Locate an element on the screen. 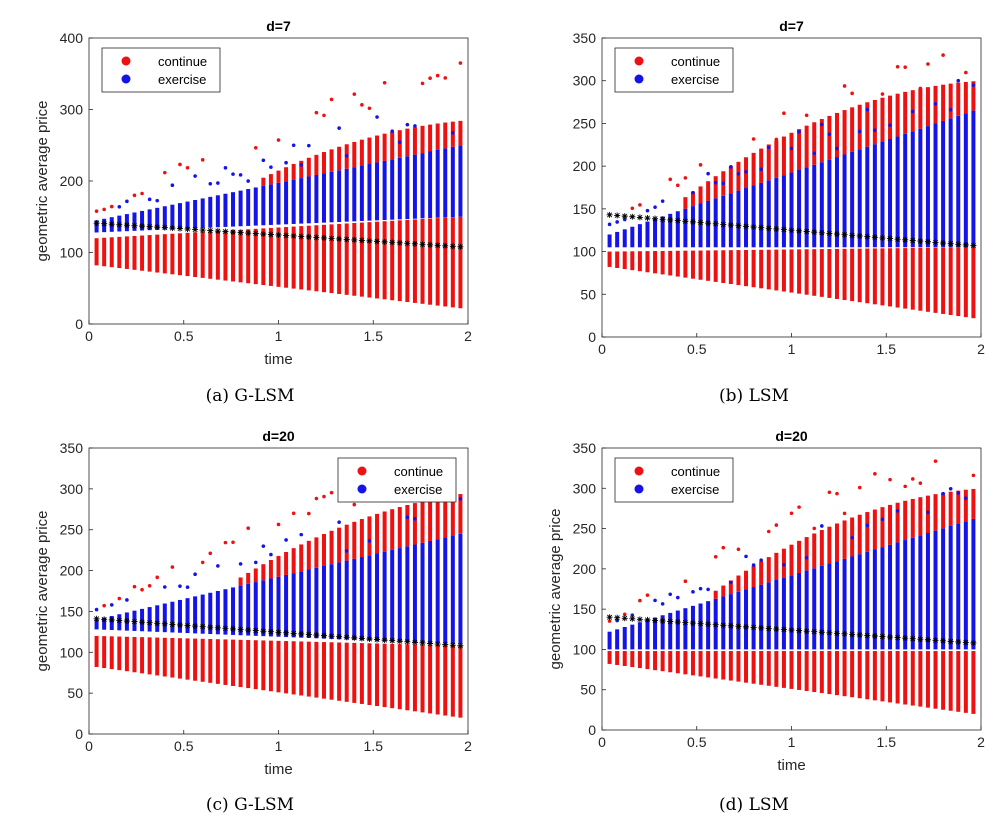 The image size is (1008, 830). y-axis-label: geometric average price is located at coordinates (42, 591).